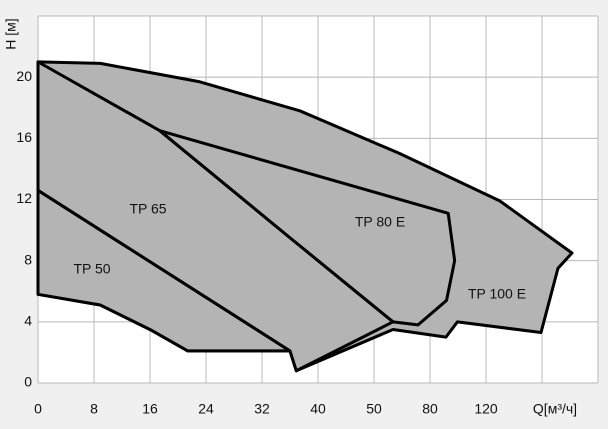  What do you see at coordinates (486, 409) in the screenshot?
I see `x-tick-label: 120` at bounding box center [486, 409].